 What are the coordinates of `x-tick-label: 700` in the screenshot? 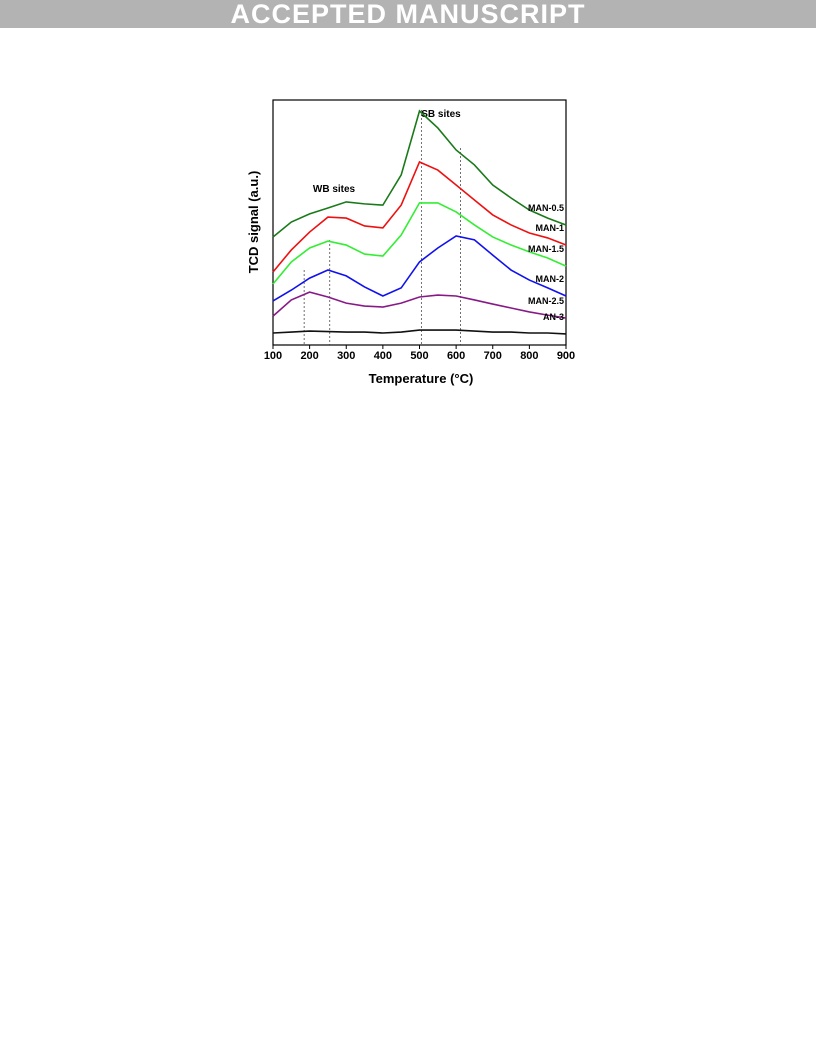 It's located at (493, 356).